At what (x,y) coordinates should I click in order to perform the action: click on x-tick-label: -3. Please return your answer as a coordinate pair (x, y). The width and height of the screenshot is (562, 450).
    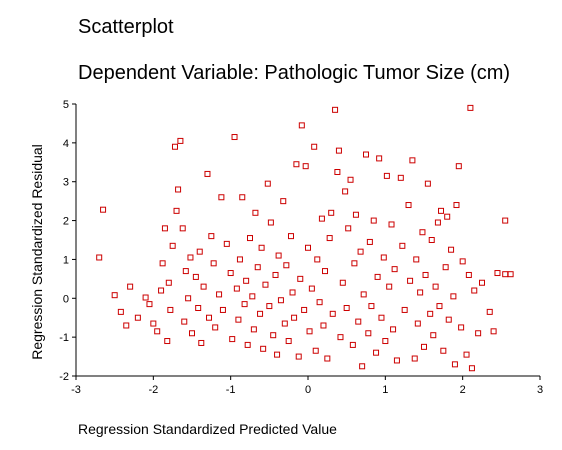
    Looking at the image, I should click on (76, 390).